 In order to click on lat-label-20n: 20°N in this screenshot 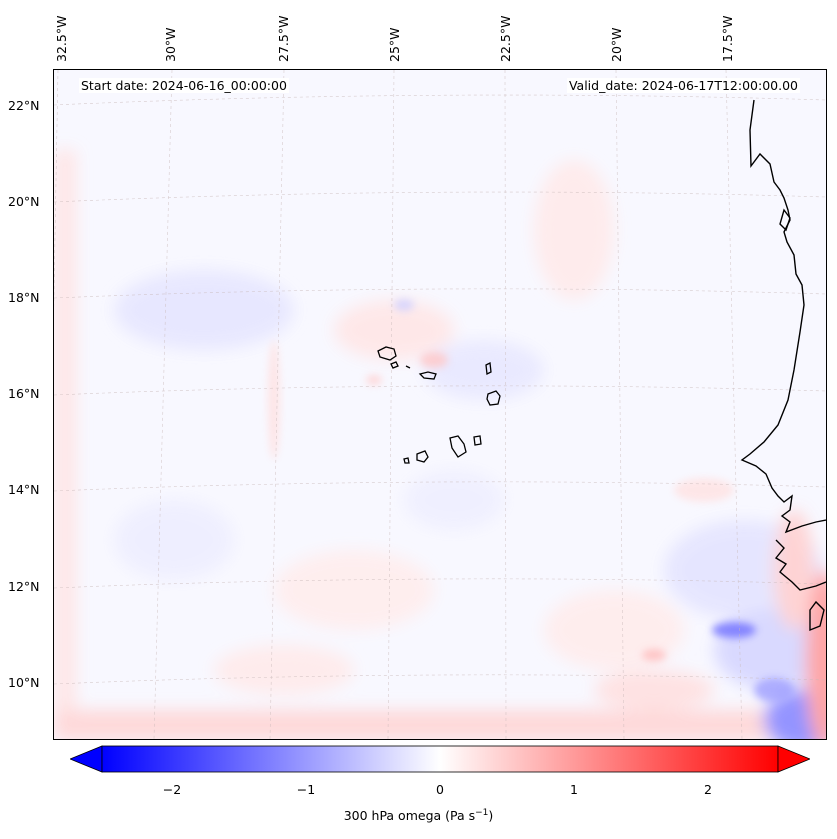, I will do `click(24, 201)`.